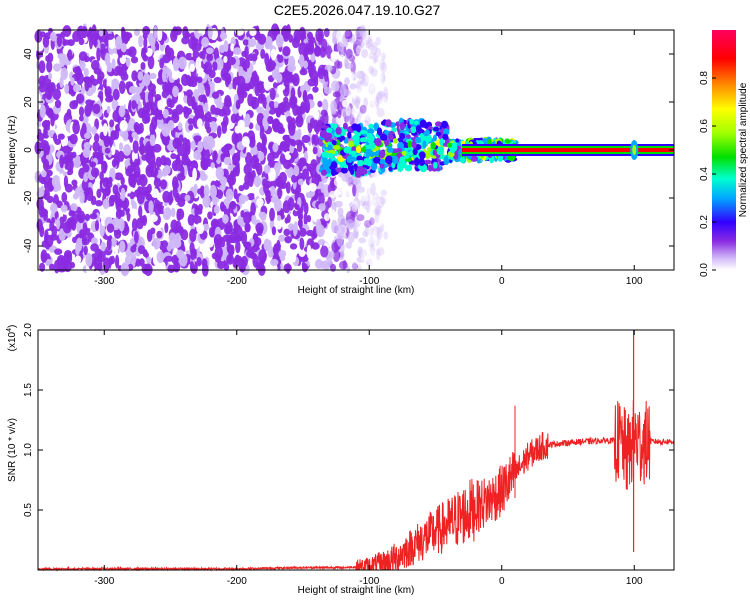  Describe the element at coordinates (634, 150) in the screenshot. I see `spectrogram-spike-core` at that location.